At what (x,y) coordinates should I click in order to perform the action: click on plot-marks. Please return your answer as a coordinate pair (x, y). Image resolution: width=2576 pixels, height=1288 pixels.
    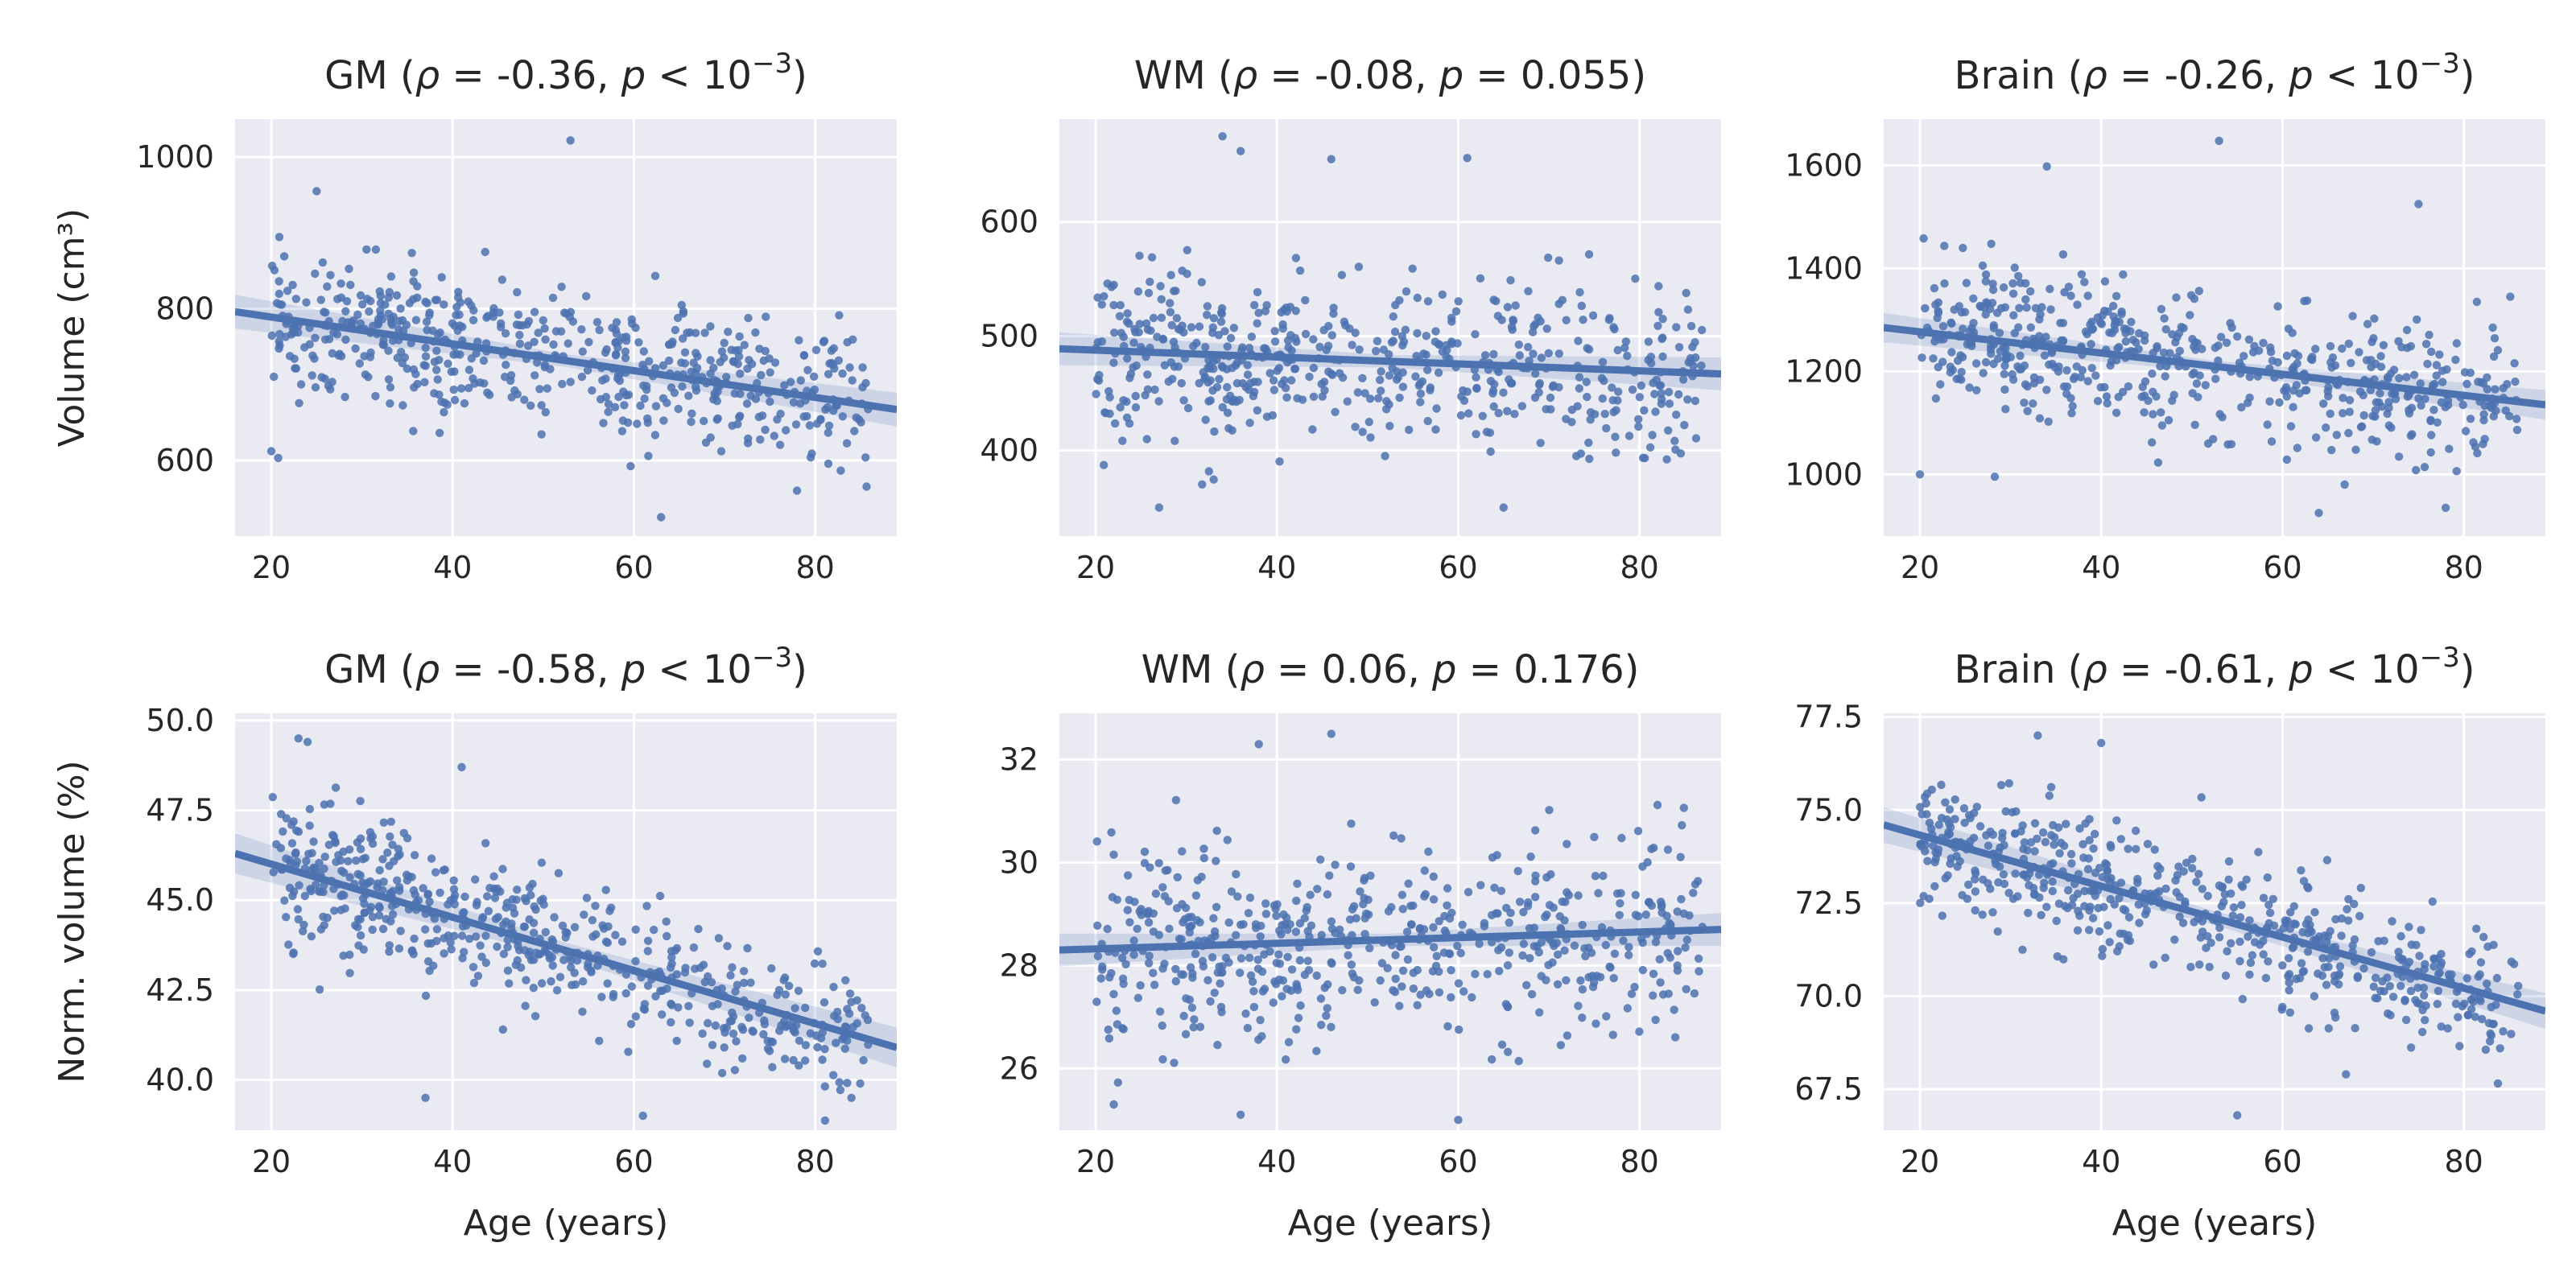
    Looking at the image, I should click on (2214, 327).